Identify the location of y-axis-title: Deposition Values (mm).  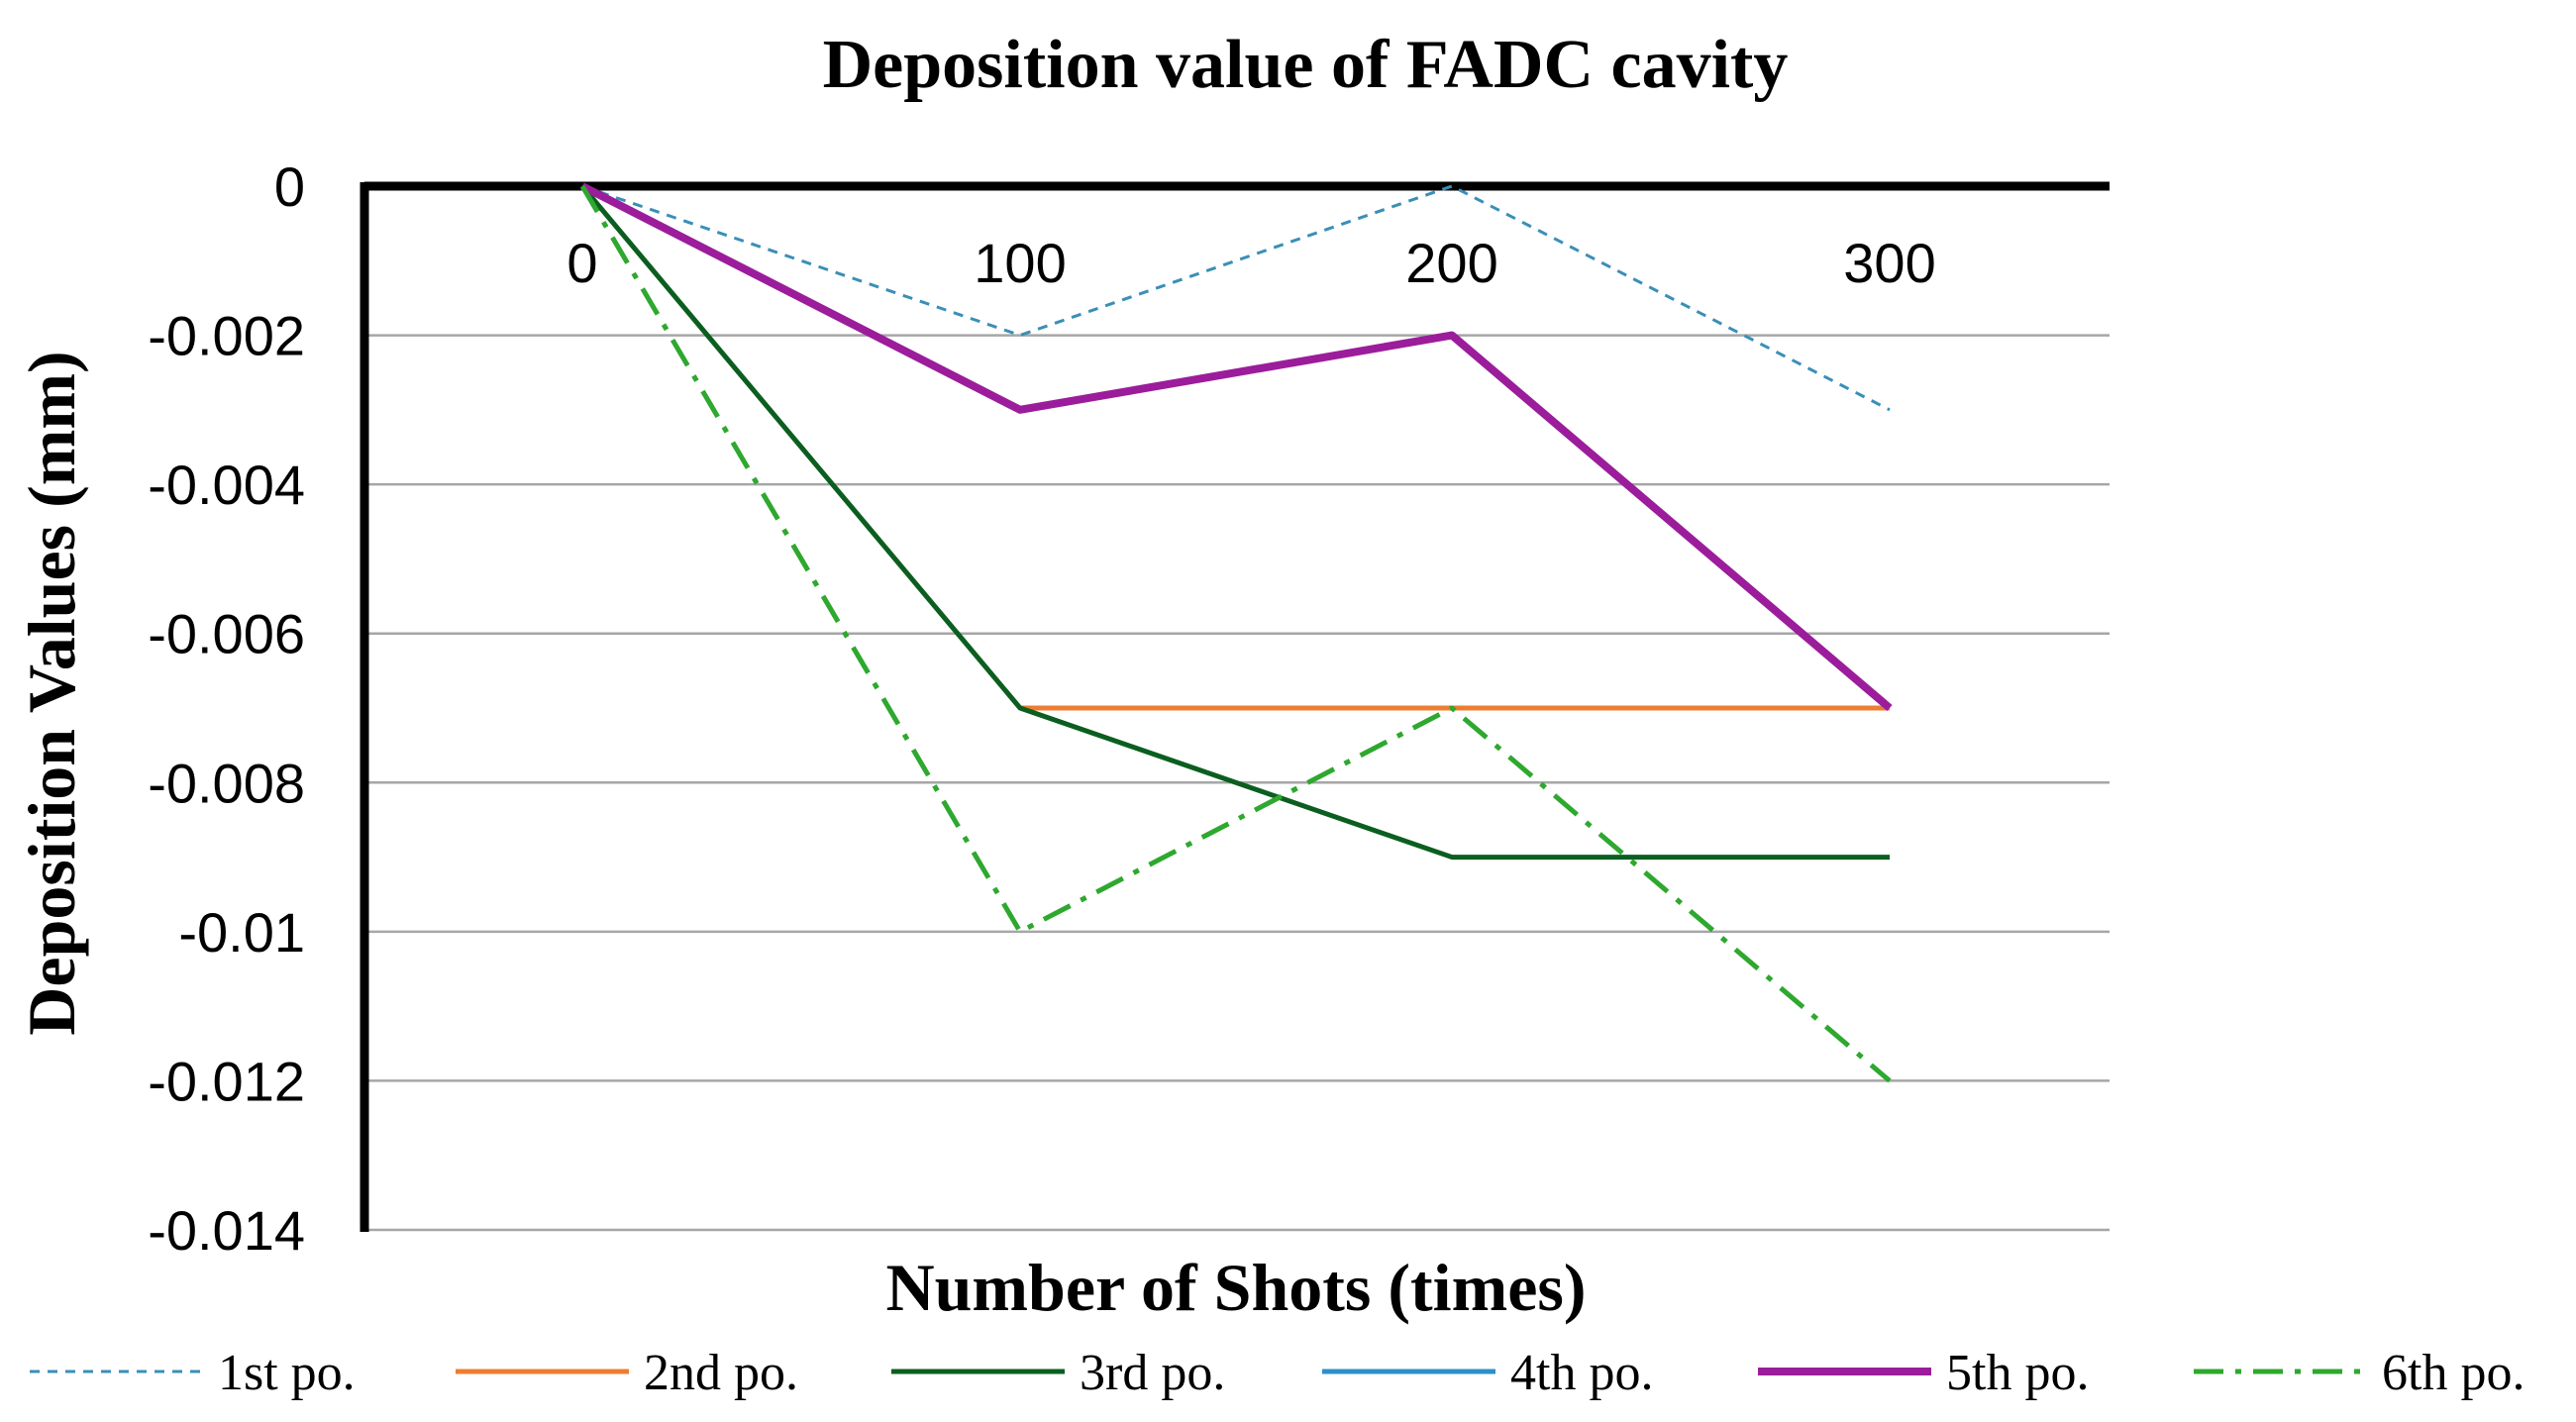
(51, 693).